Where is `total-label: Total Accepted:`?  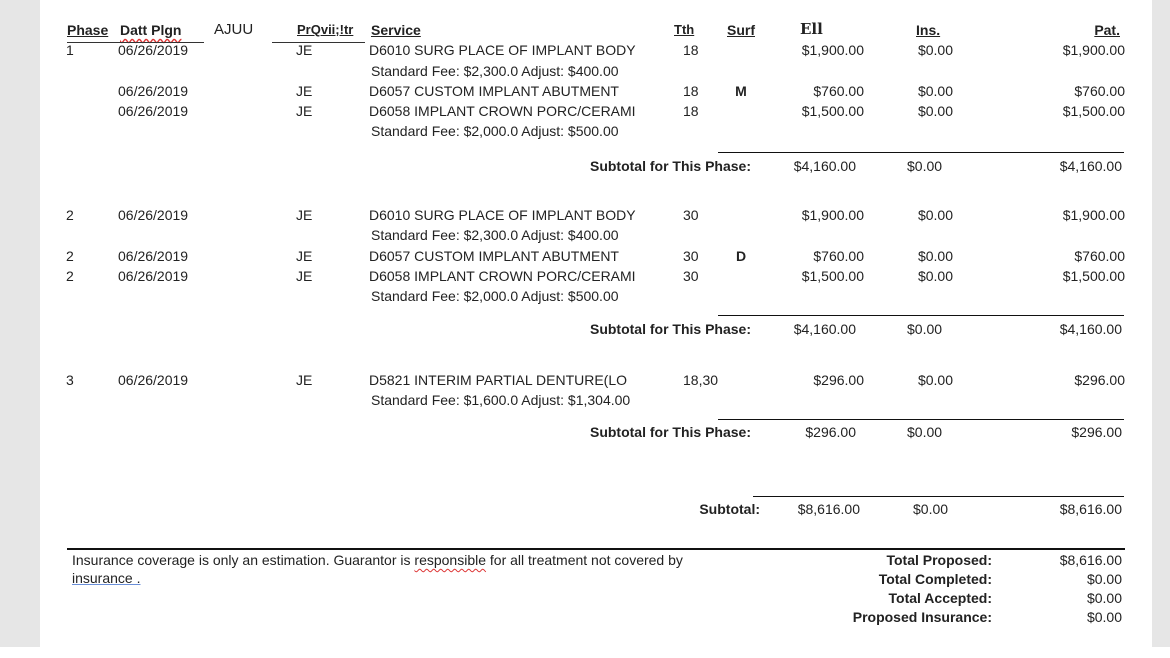 total-label: Total Accepted: is located at coordinates (940, 598).